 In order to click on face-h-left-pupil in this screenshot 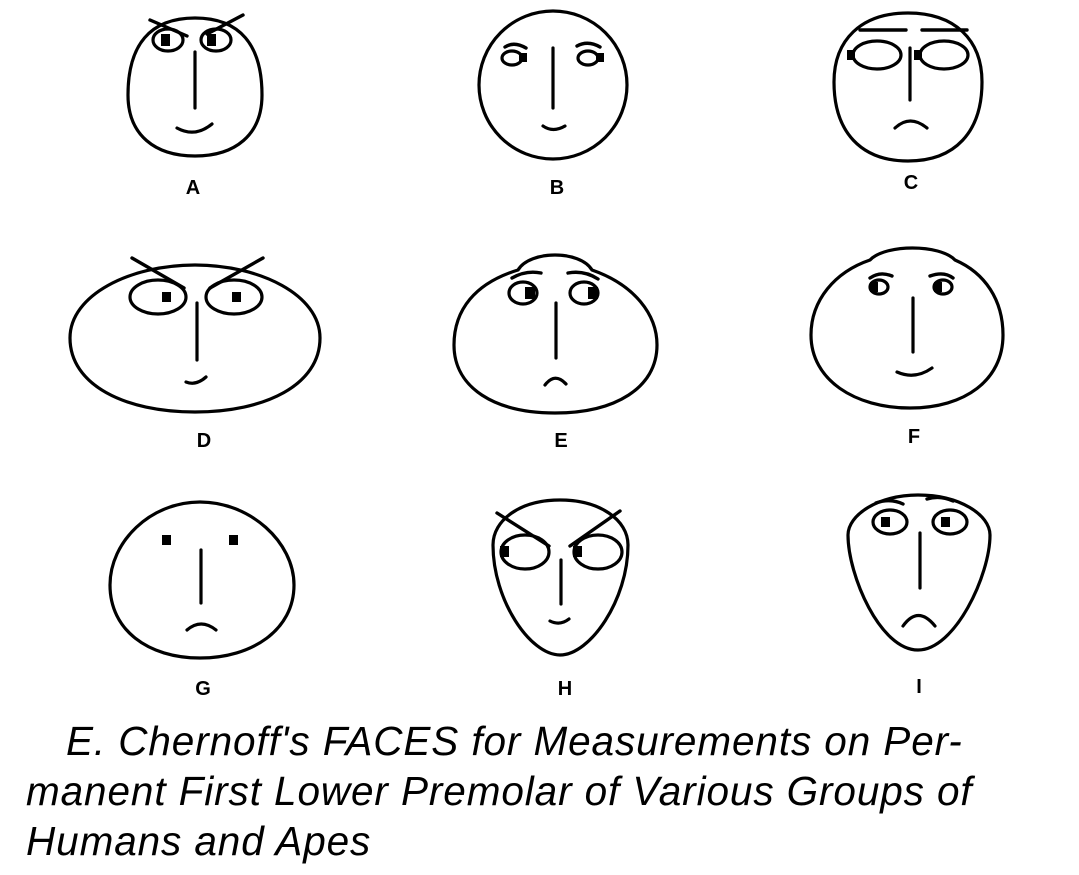, I will do `click(504, 551)`.